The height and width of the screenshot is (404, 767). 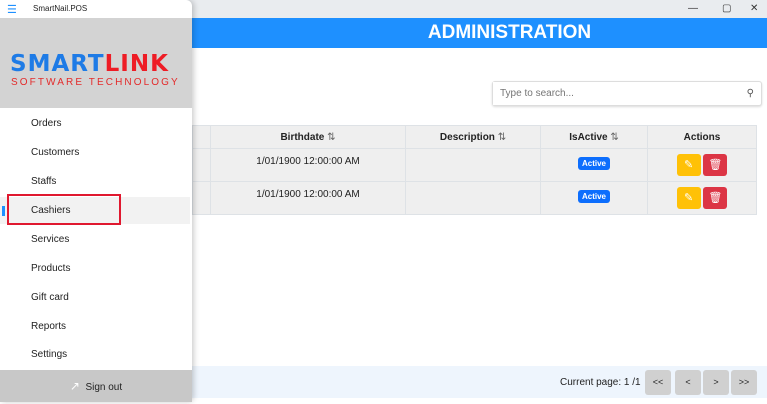 I want to click on page-title: ADMINISTRATION, so click(x=479, y=33).